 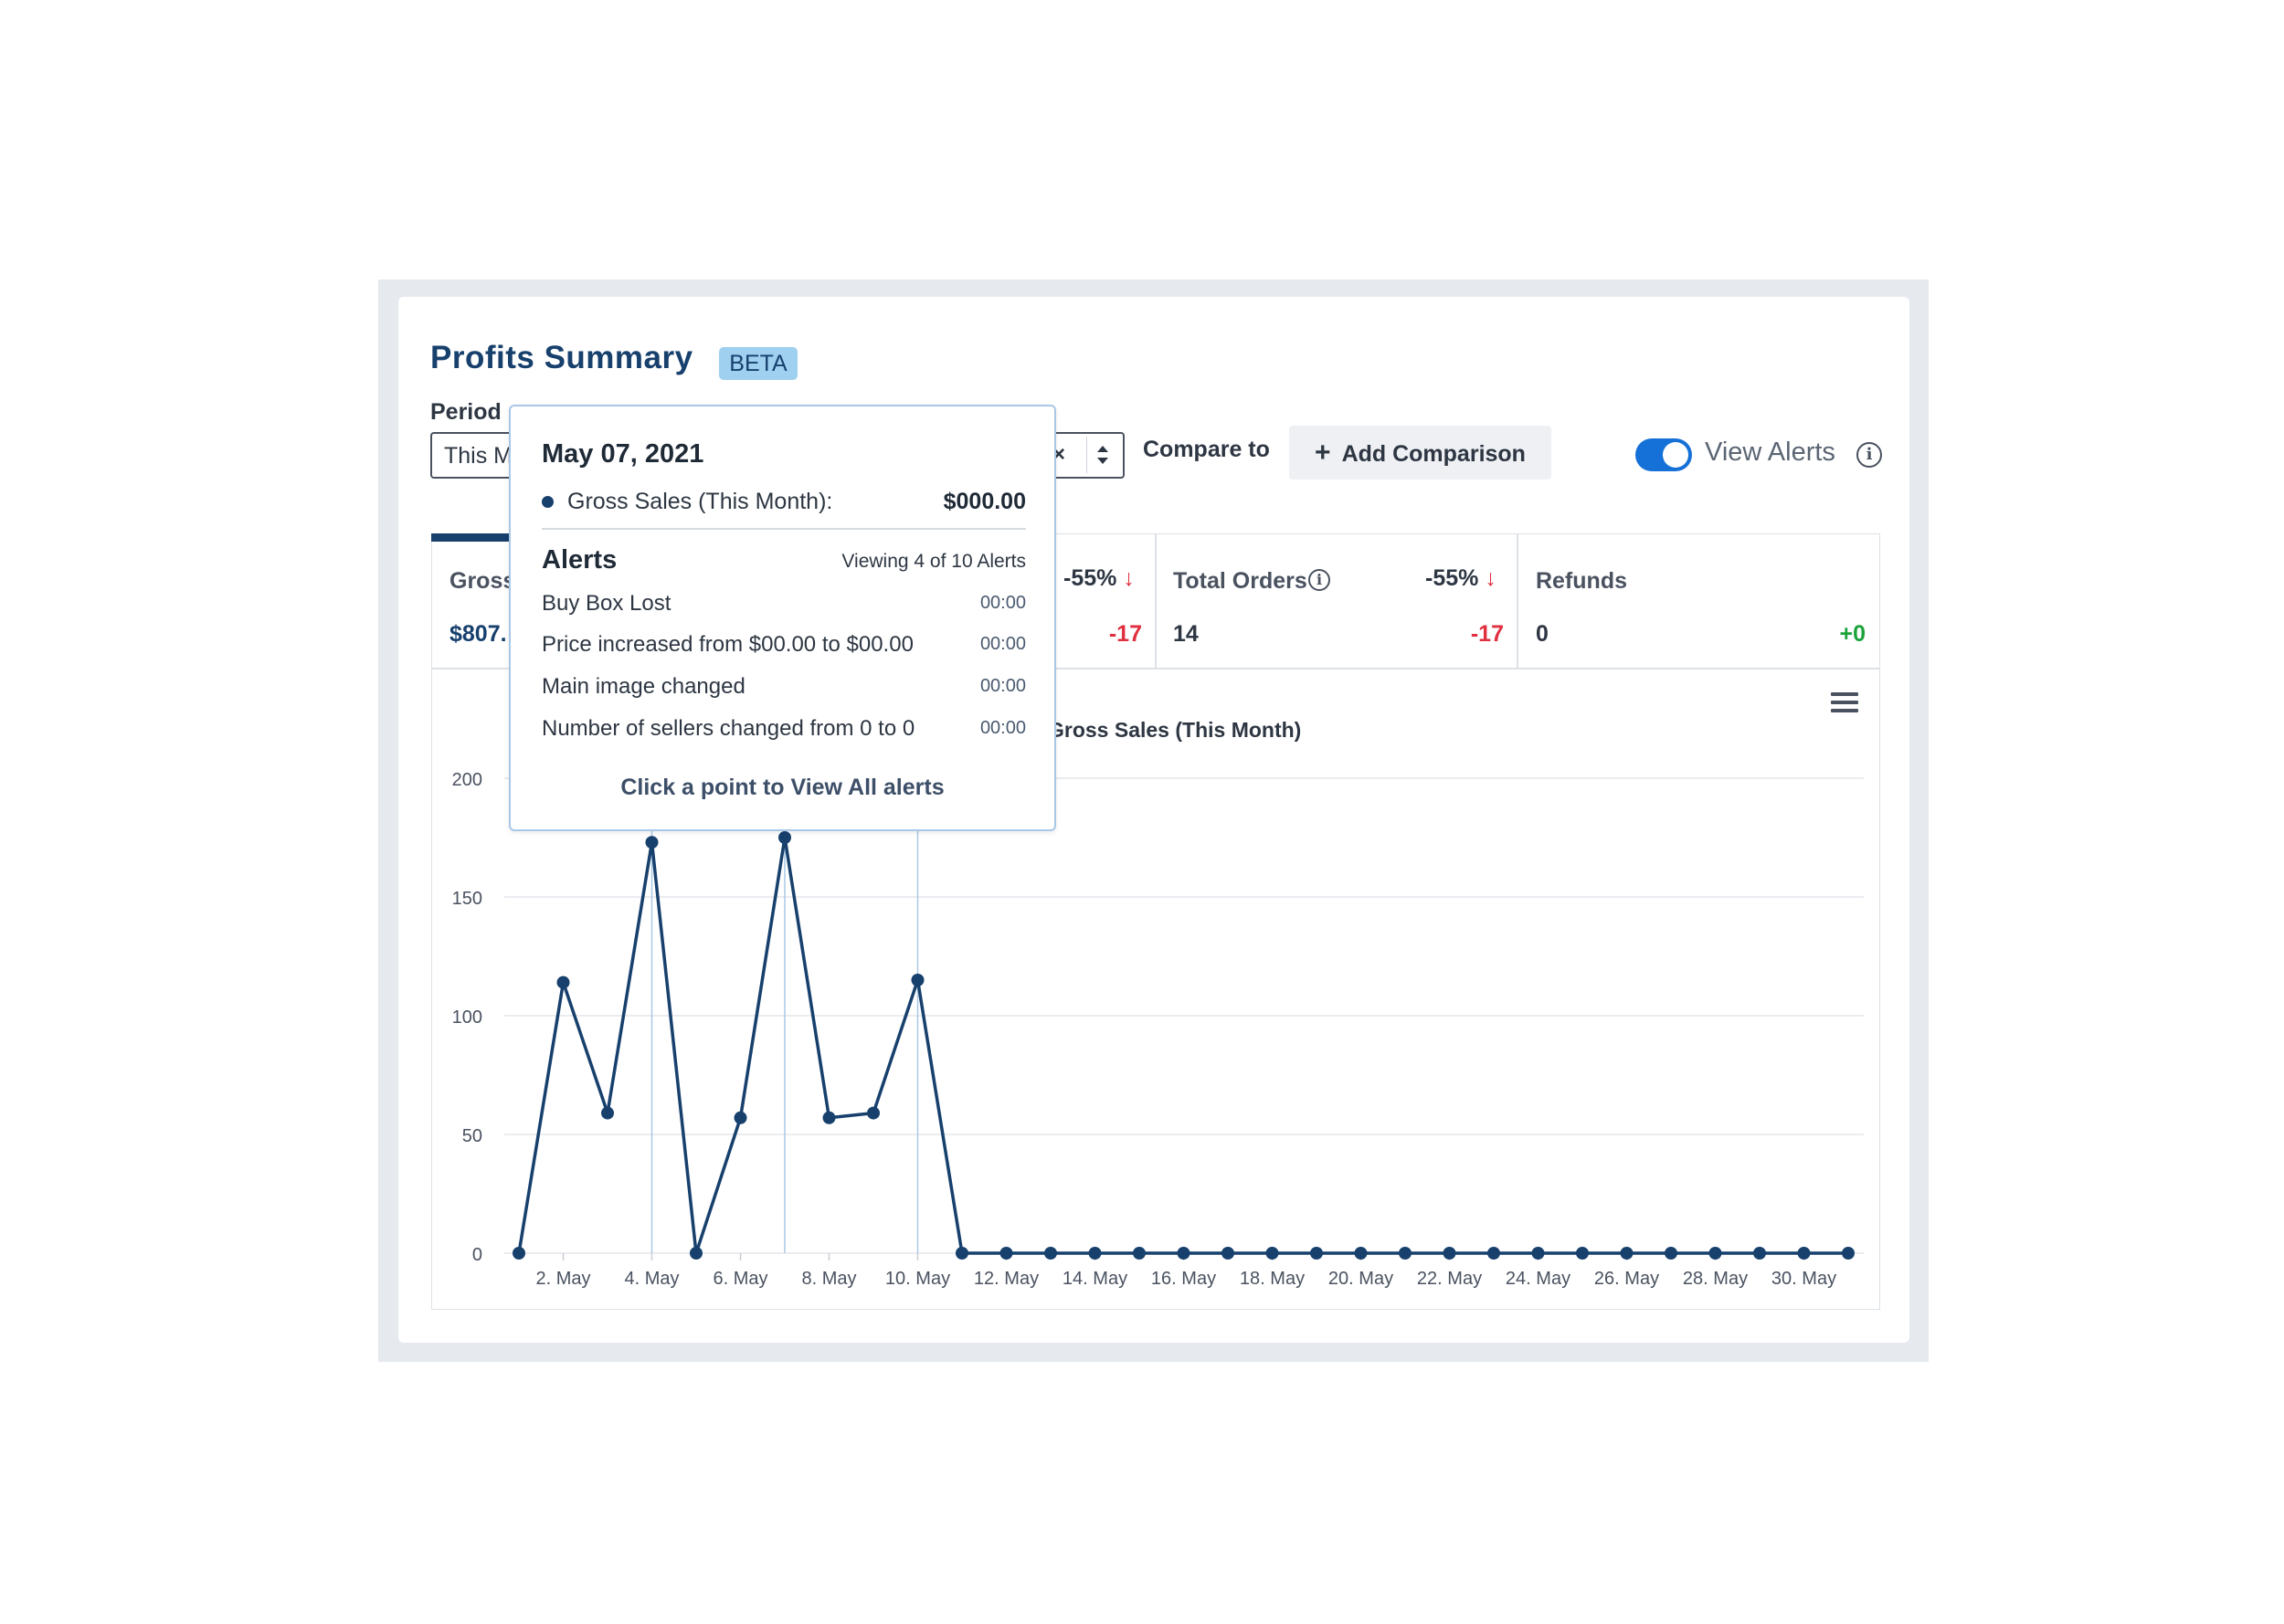 I want to click on period-label: Period, so click(x=466, y=412).